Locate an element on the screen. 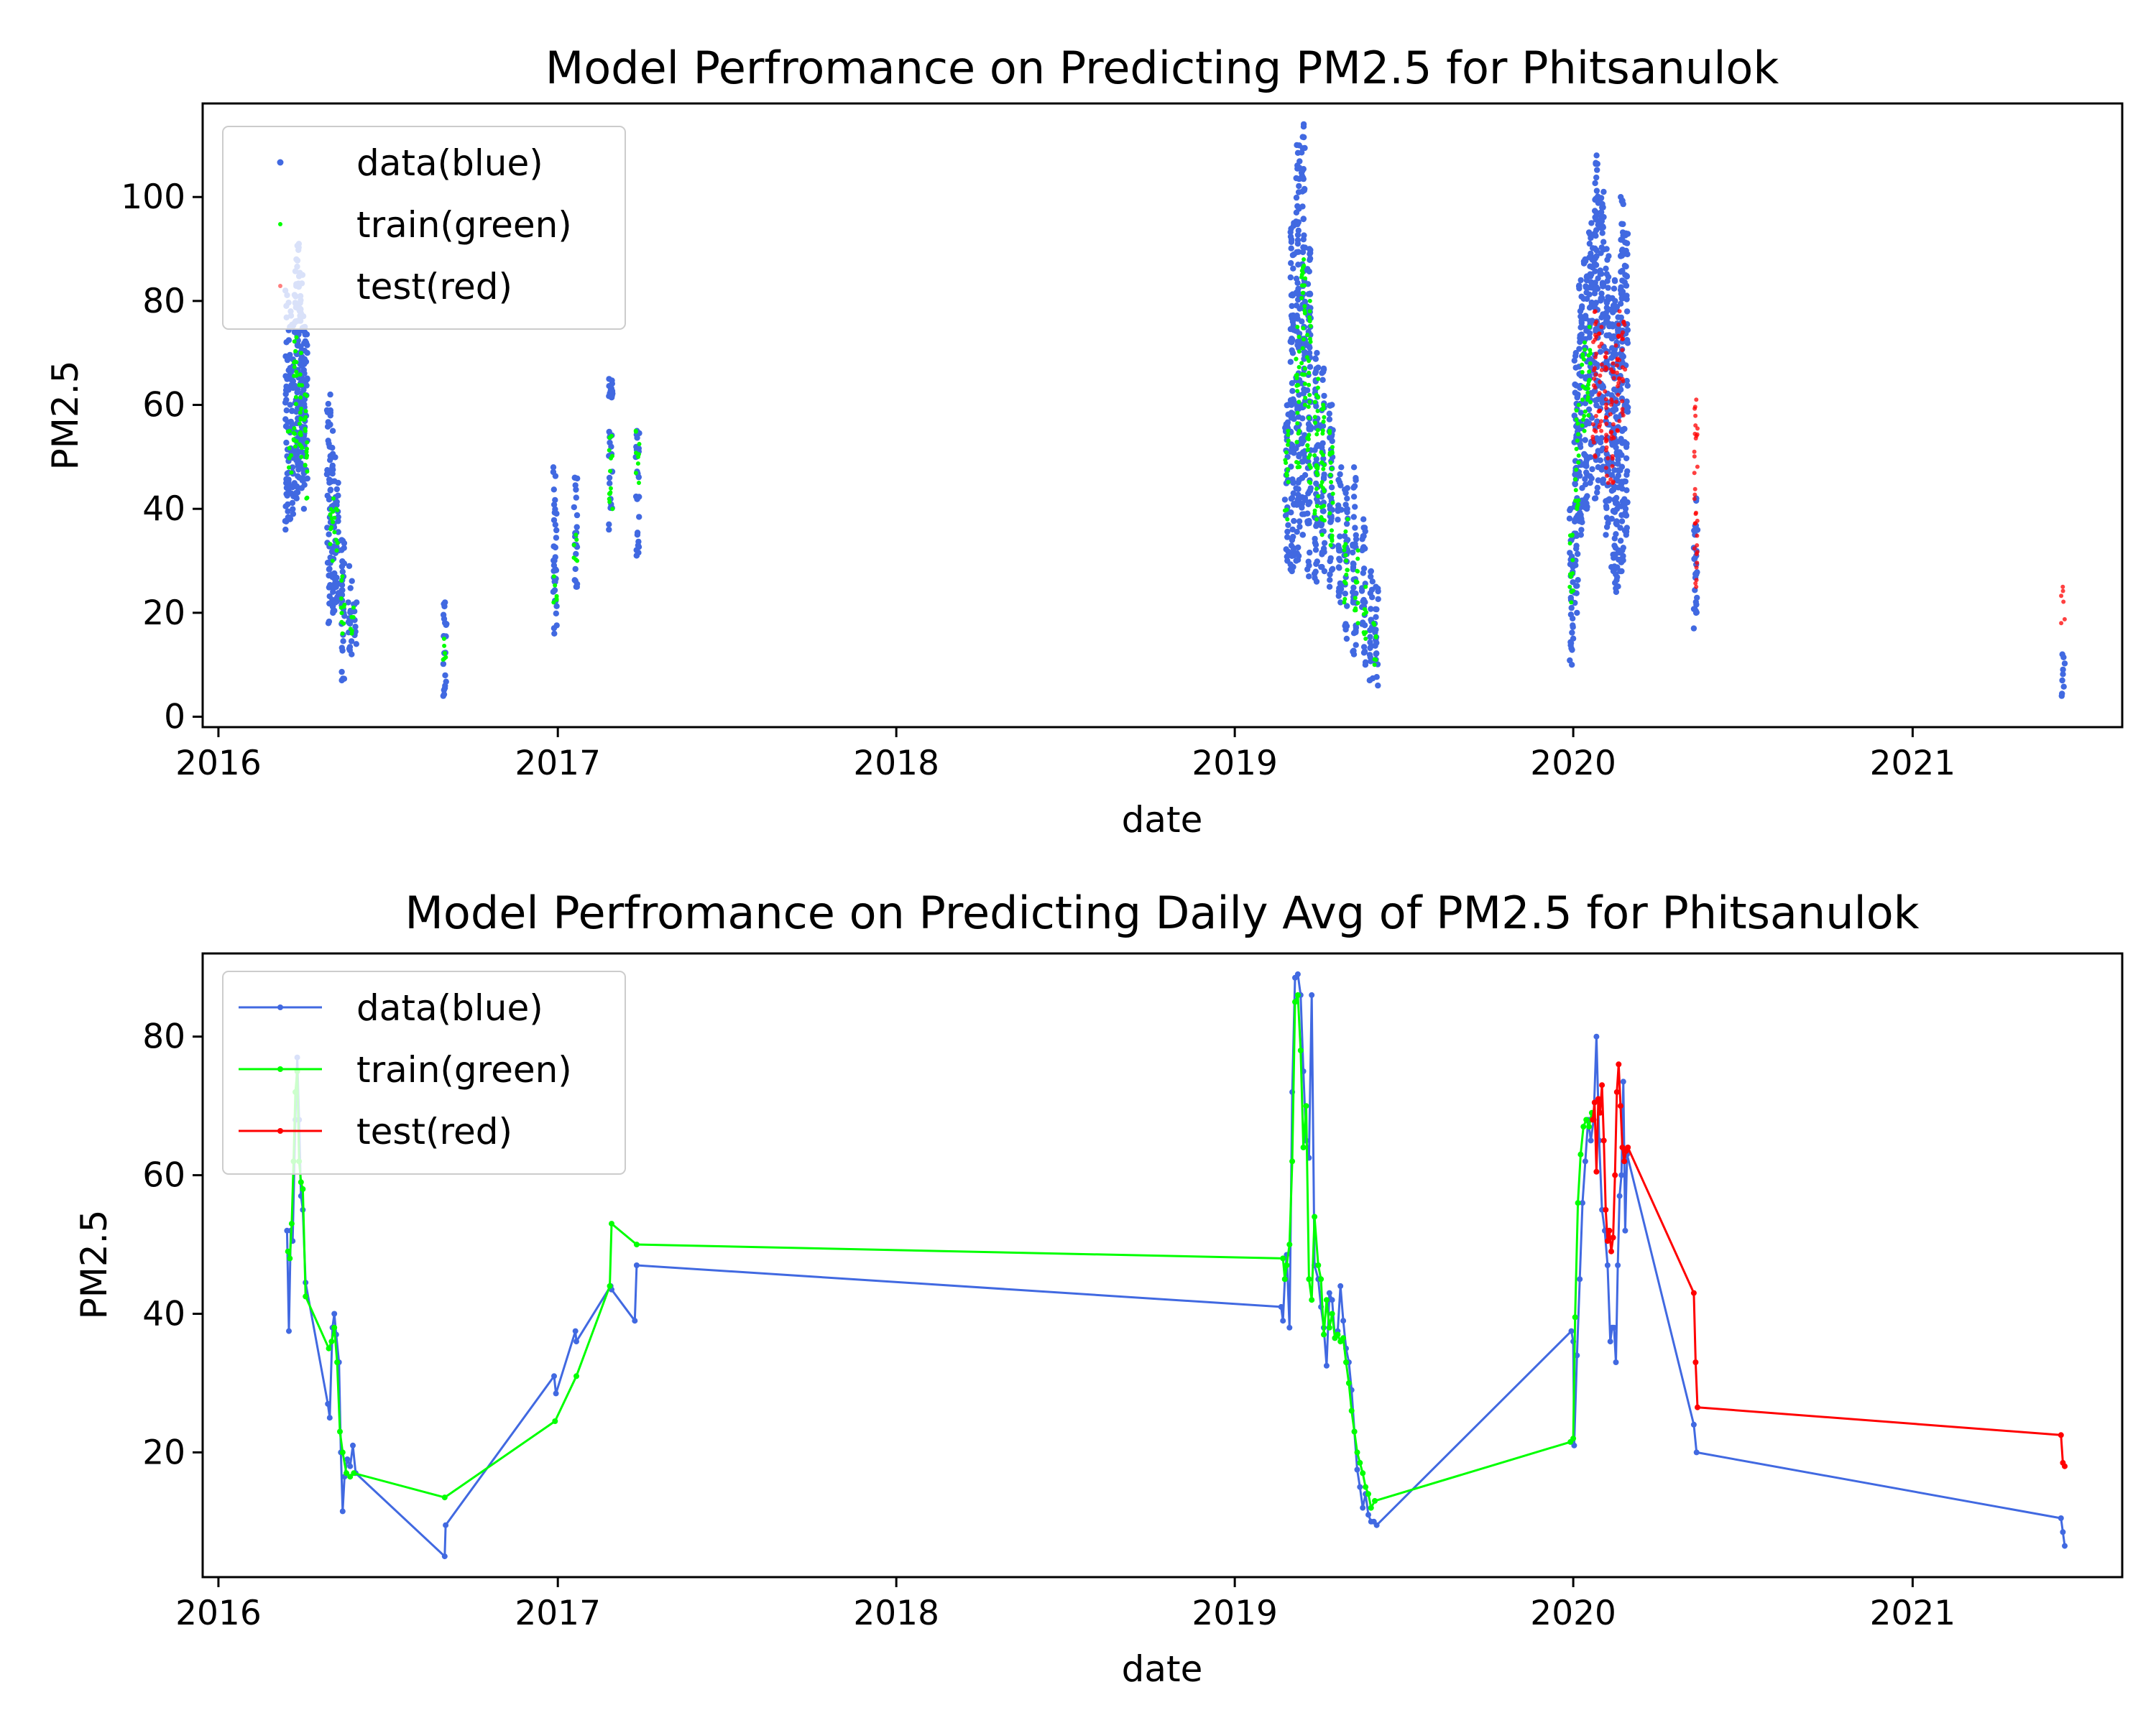  series-test is located at coordinates (1829, 1265).